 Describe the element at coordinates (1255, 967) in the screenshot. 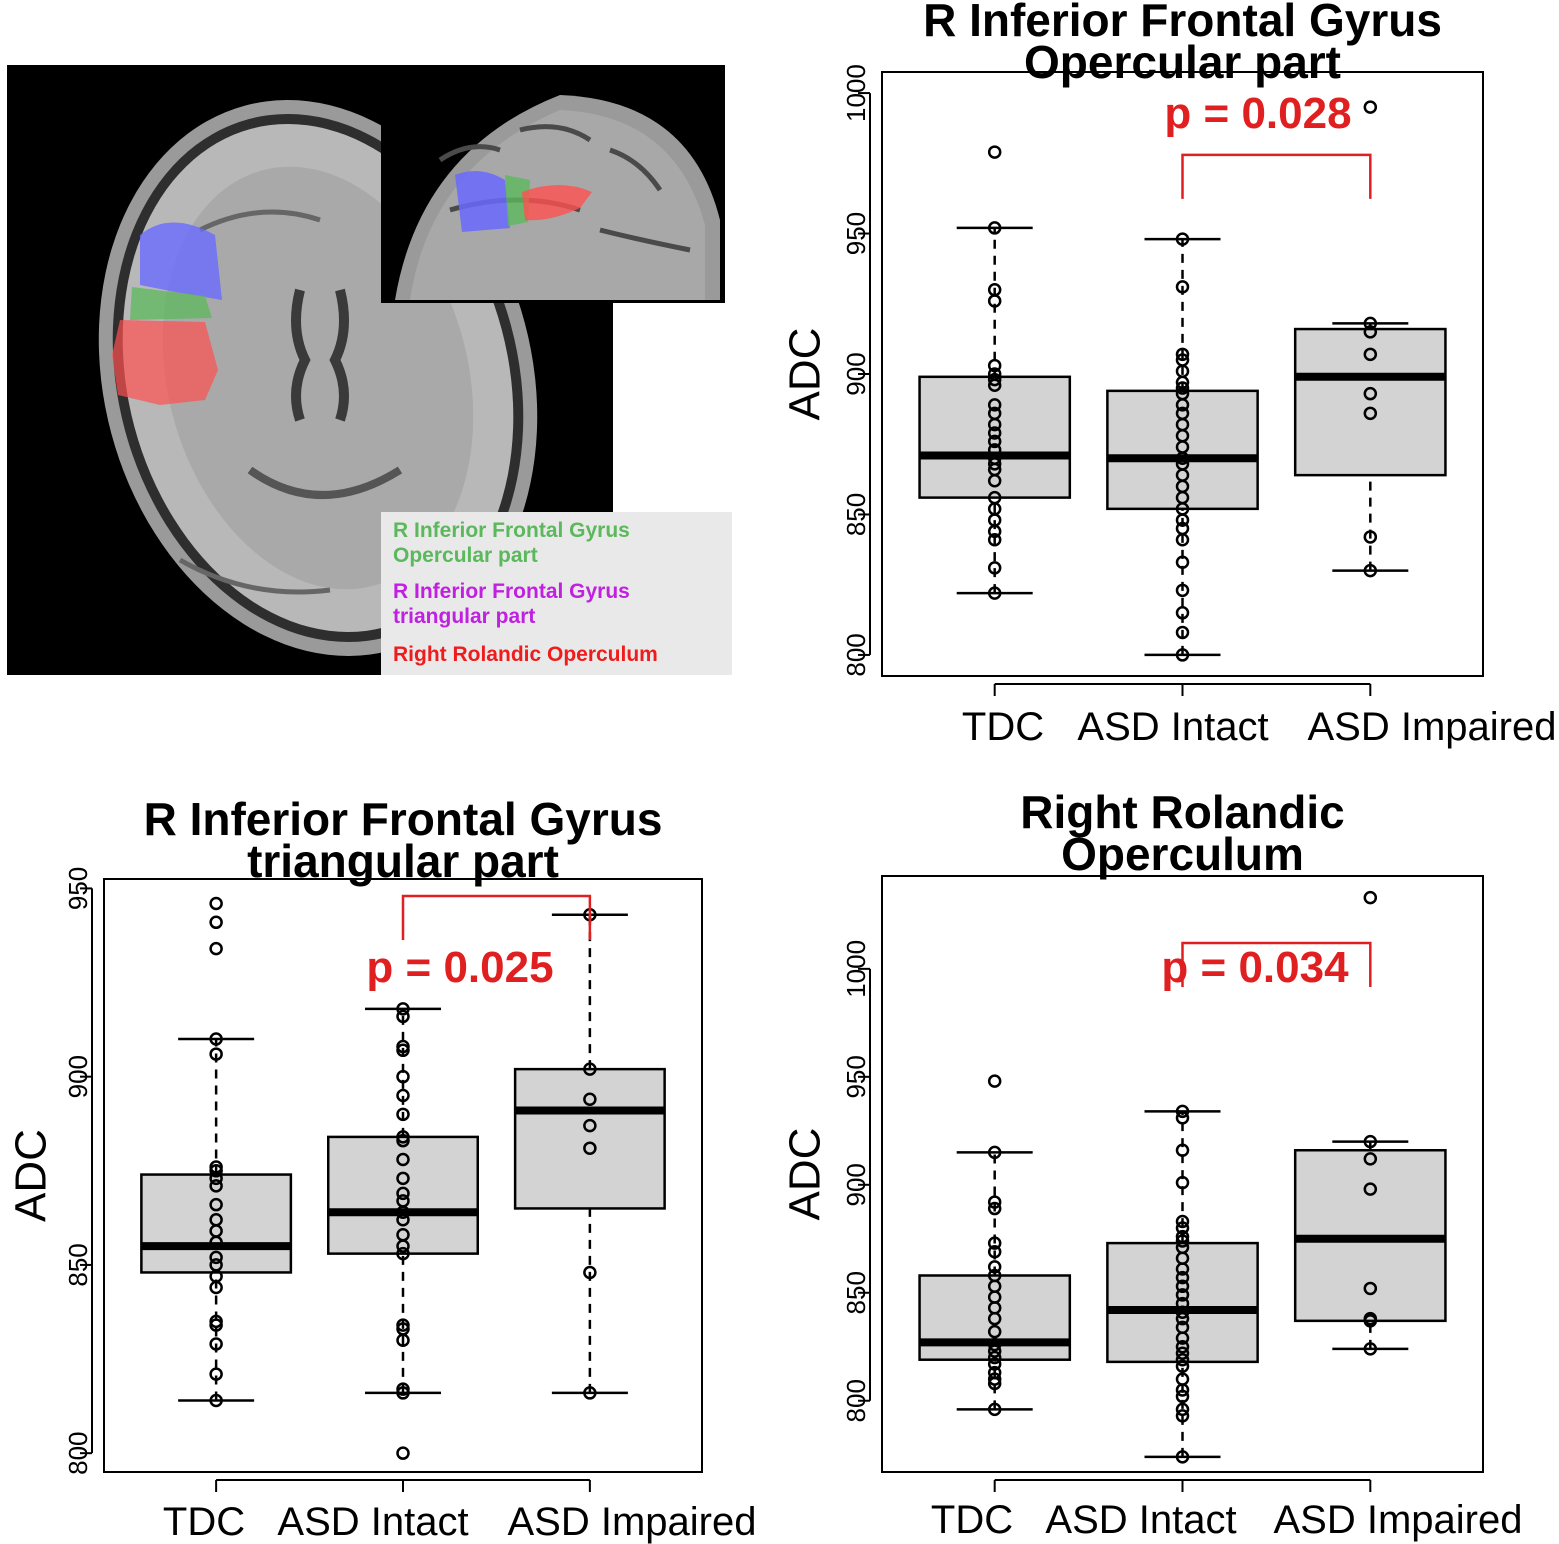

I see `p-value-label: p = 0.034` at that location.